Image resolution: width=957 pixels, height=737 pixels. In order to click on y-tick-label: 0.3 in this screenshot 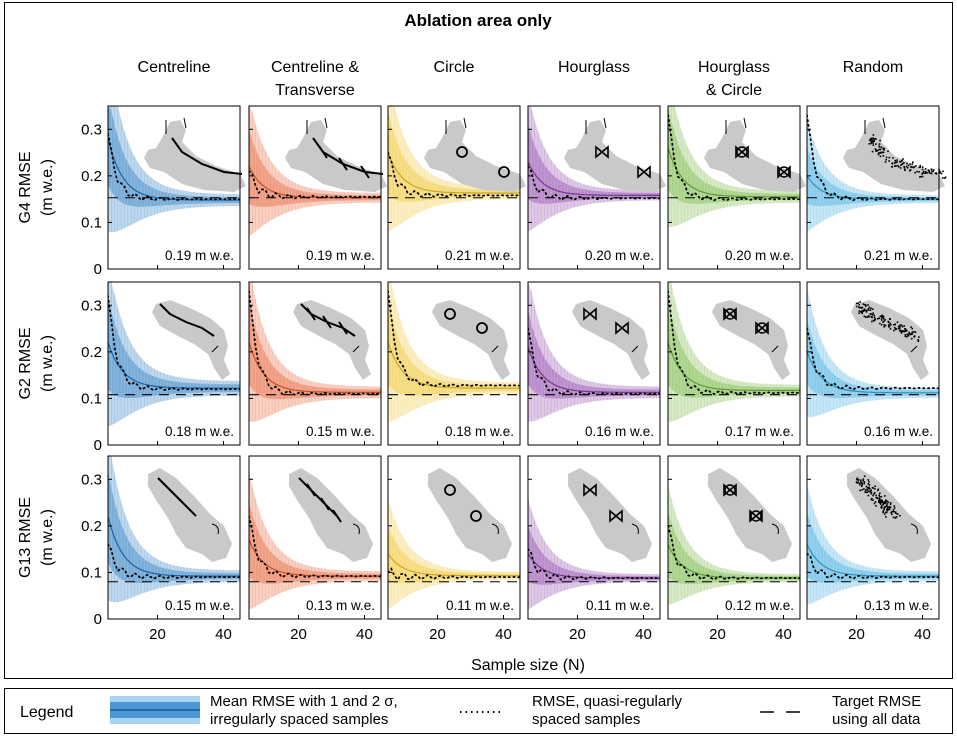, I will do `click(91, 129)`.